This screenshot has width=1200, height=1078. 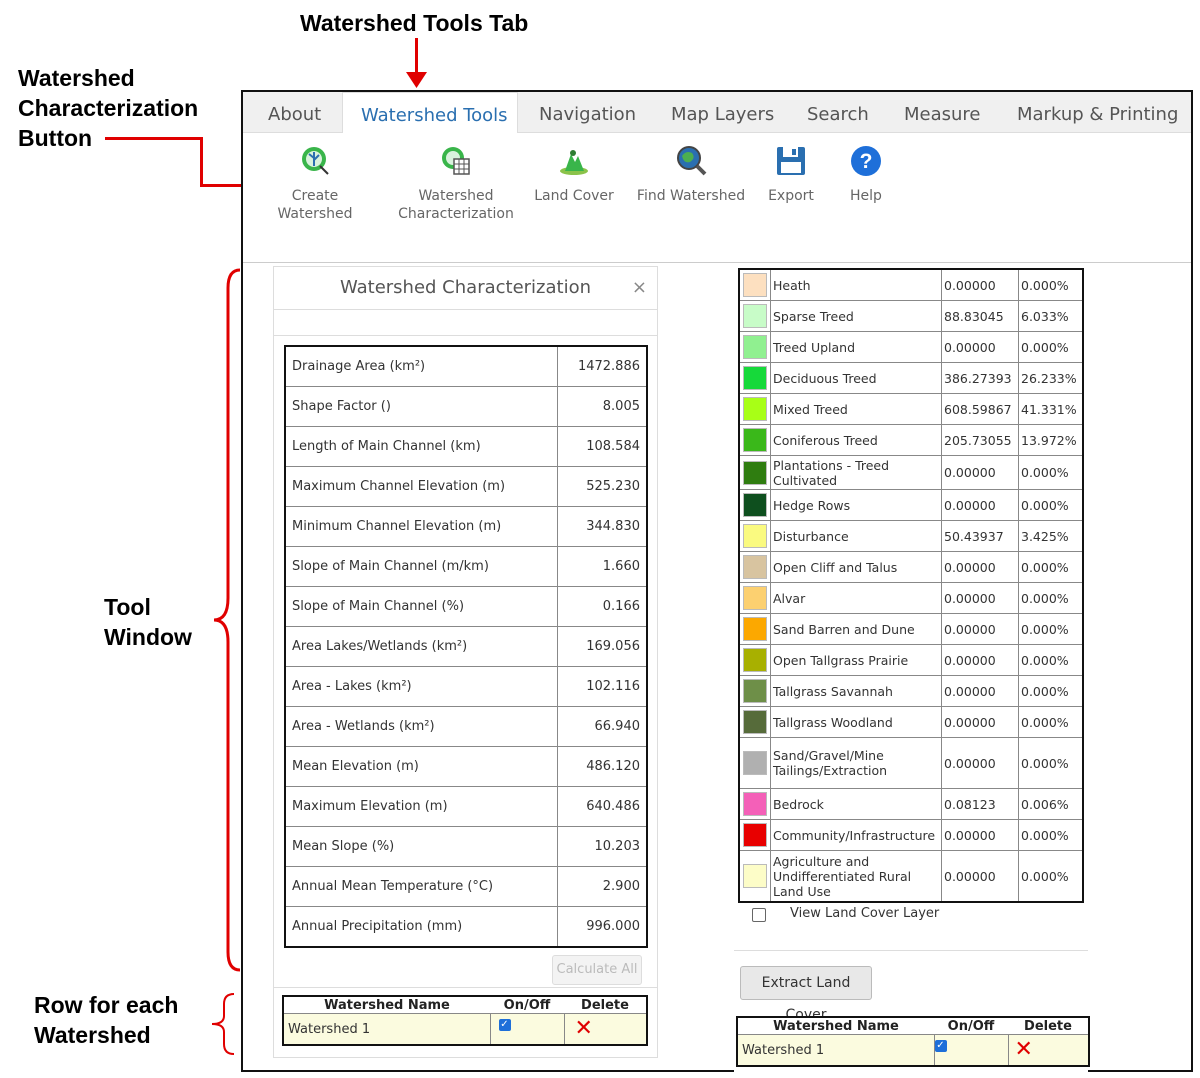 I want to click on tab-search: Search, so click(x=838, y=114).